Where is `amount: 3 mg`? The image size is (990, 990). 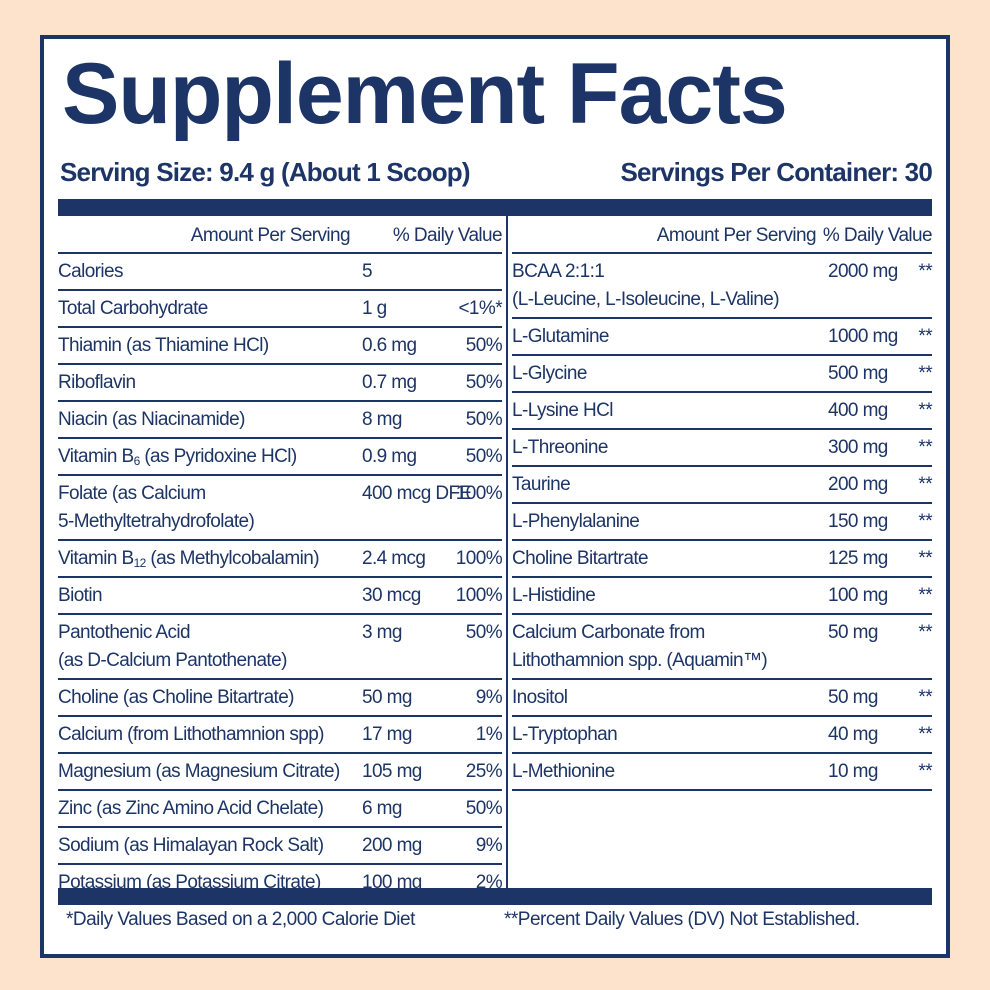 amount: 3 mg is located at coordinates (382, 632).